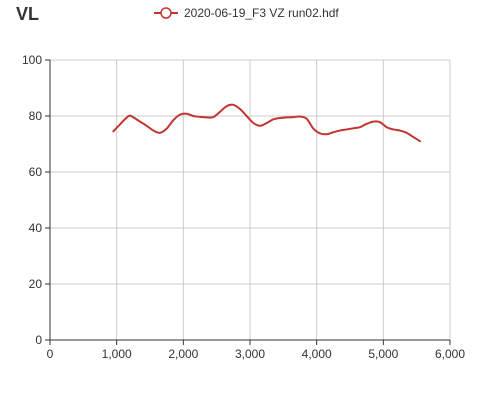 The width and height of the screenshot is (500, 400). What do you see at coordinates (36, 284) in the screenshot?
I see `y-tick-label: 20` at bounding box center [36, 284].